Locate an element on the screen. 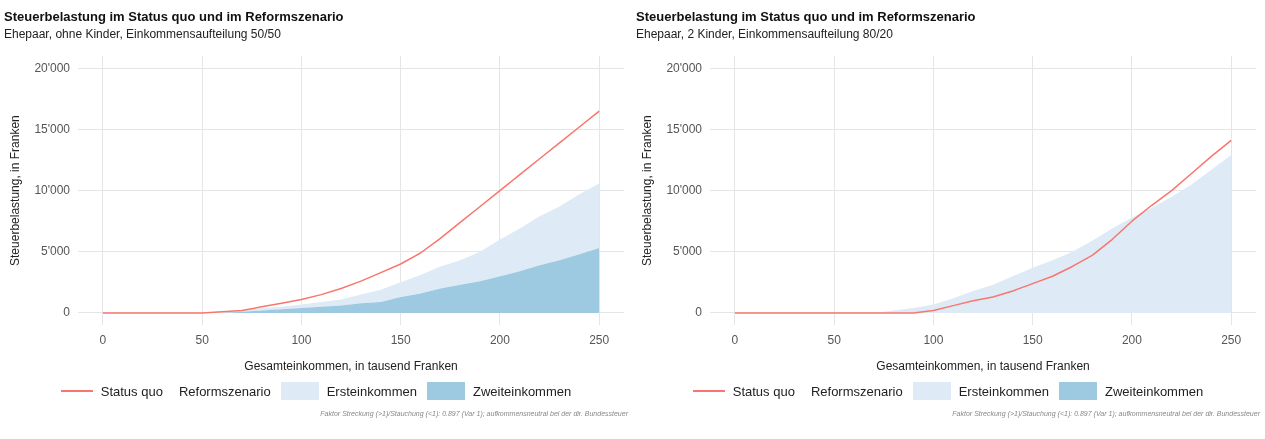 This screenshot has width=1265, height=439. chart-subtitle: Ehepaar, 2 Kinder, Einkommensaufteilung 80/20 is located at coordinates (765, 34).